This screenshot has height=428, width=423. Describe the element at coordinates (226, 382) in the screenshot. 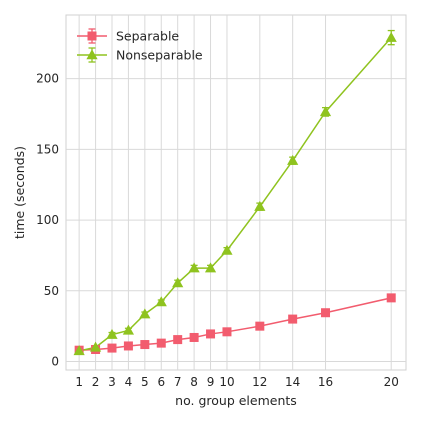

I see `x-tick-label: 10` at that location.